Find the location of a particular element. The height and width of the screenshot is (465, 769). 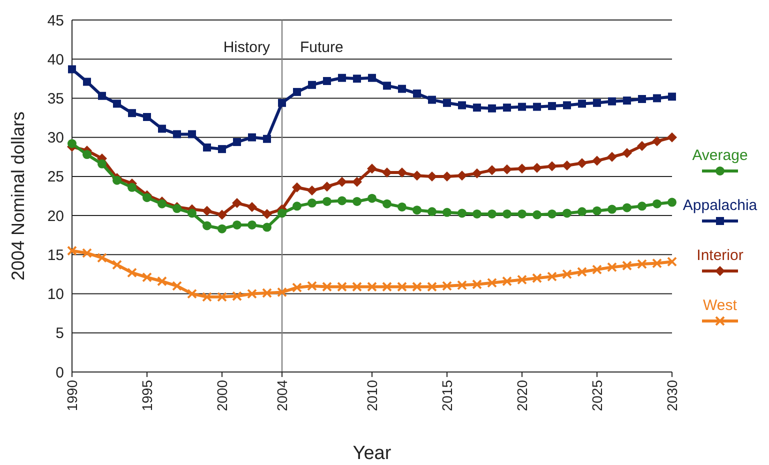

x-tick-label: 2030 is located at coordinates (672, 396).